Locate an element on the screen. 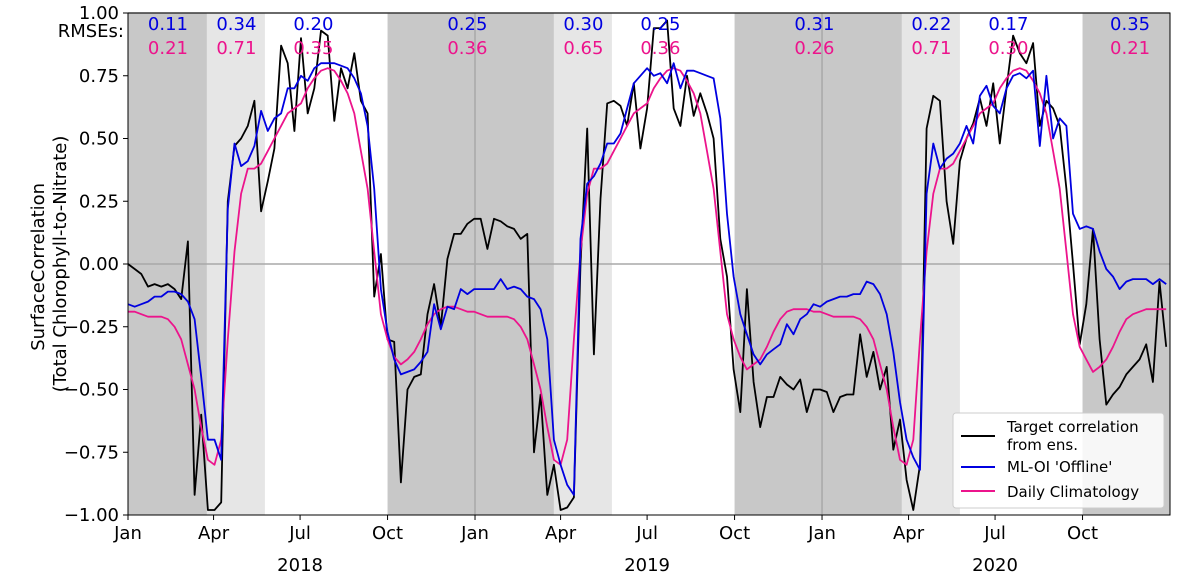 The height and width of the screenshot is (583, 1184). rmse-clim-2: 0.35 is located at coordinates (313, 48).